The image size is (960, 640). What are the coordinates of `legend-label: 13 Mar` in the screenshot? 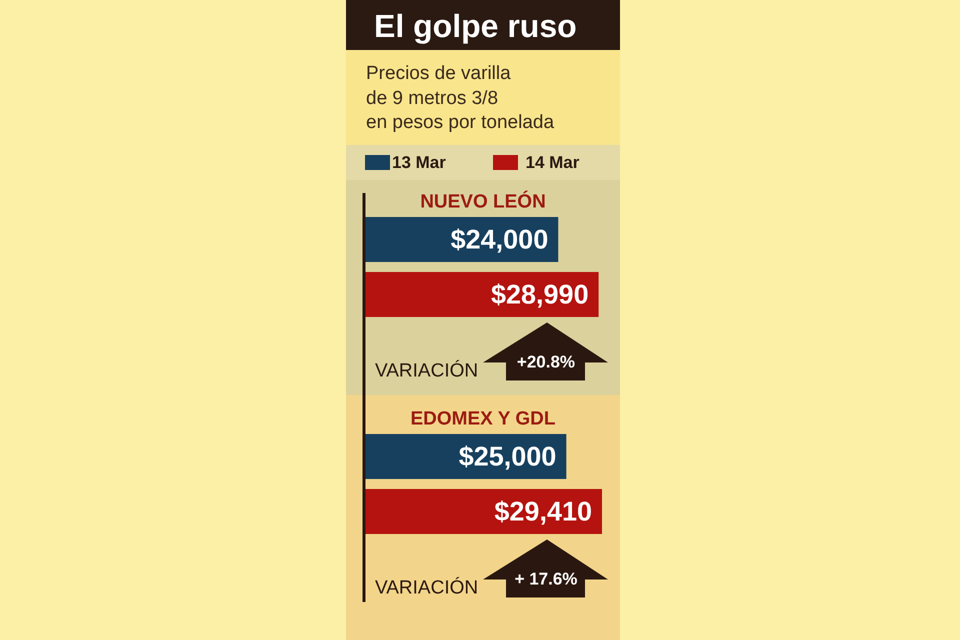 It's located at (419, 162).